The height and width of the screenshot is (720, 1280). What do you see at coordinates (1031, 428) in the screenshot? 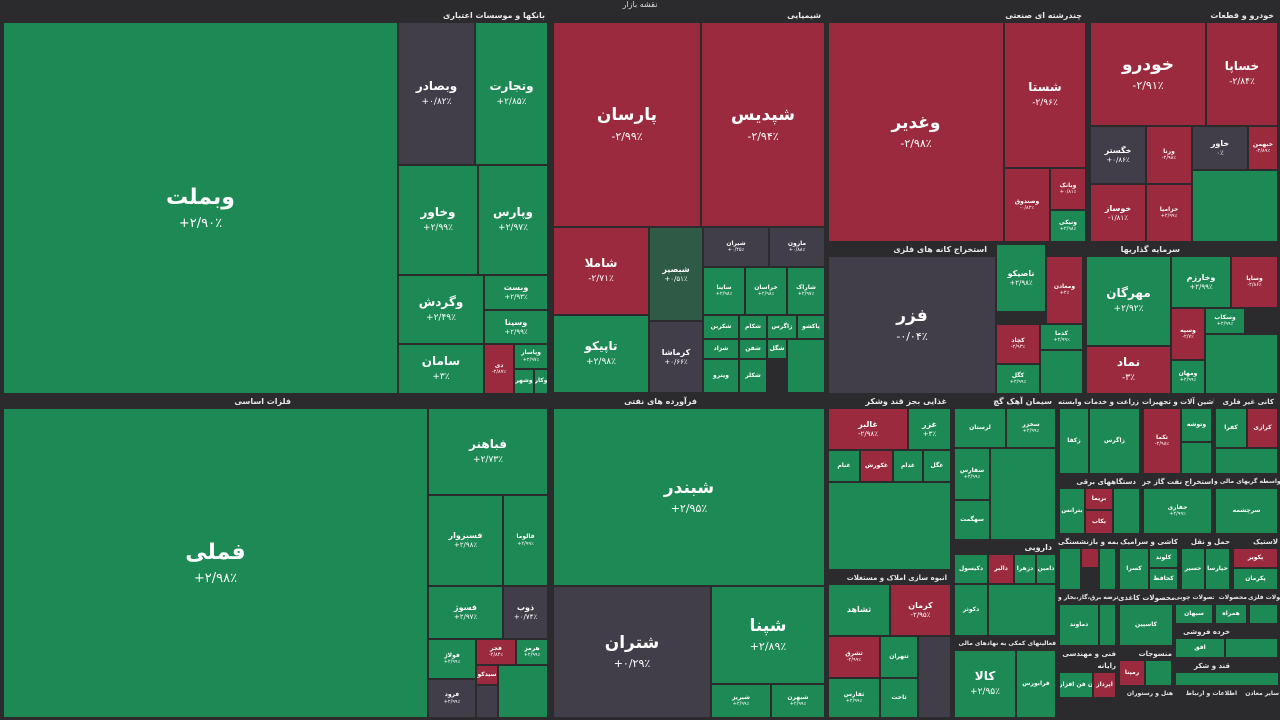
I see `tile-sakhzar: سخزر +۲/۹۹٪` at bounding box center [1031, 428].